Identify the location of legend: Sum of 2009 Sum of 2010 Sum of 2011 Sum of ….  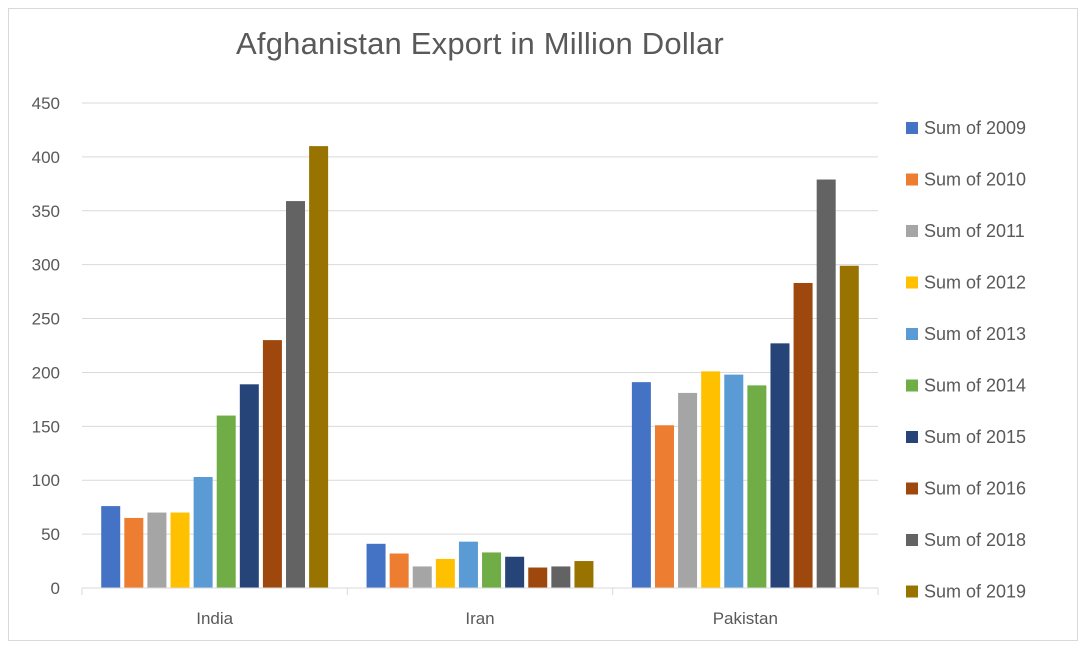
(966, 360).